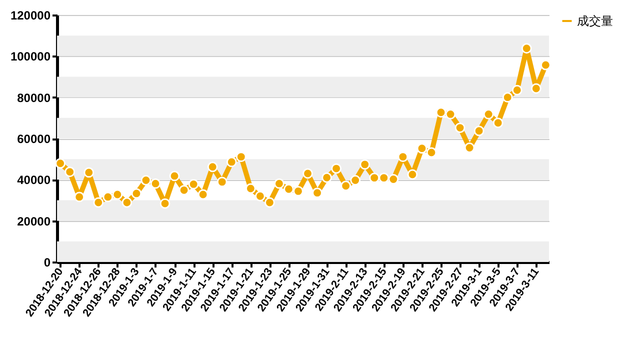 The height and width of the screenshot is (338, 632). I want to click on y-tick-label: 60000, so click(34, 139).